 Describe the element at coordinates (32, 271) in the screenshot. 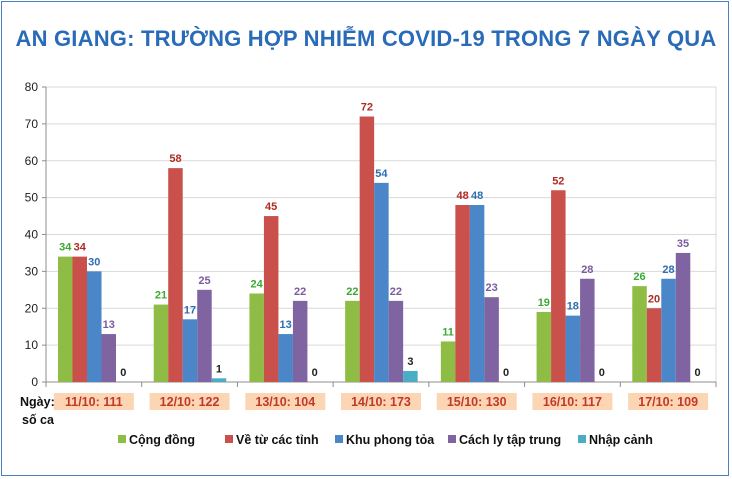

I see `y-tick-label: 30` at that location.